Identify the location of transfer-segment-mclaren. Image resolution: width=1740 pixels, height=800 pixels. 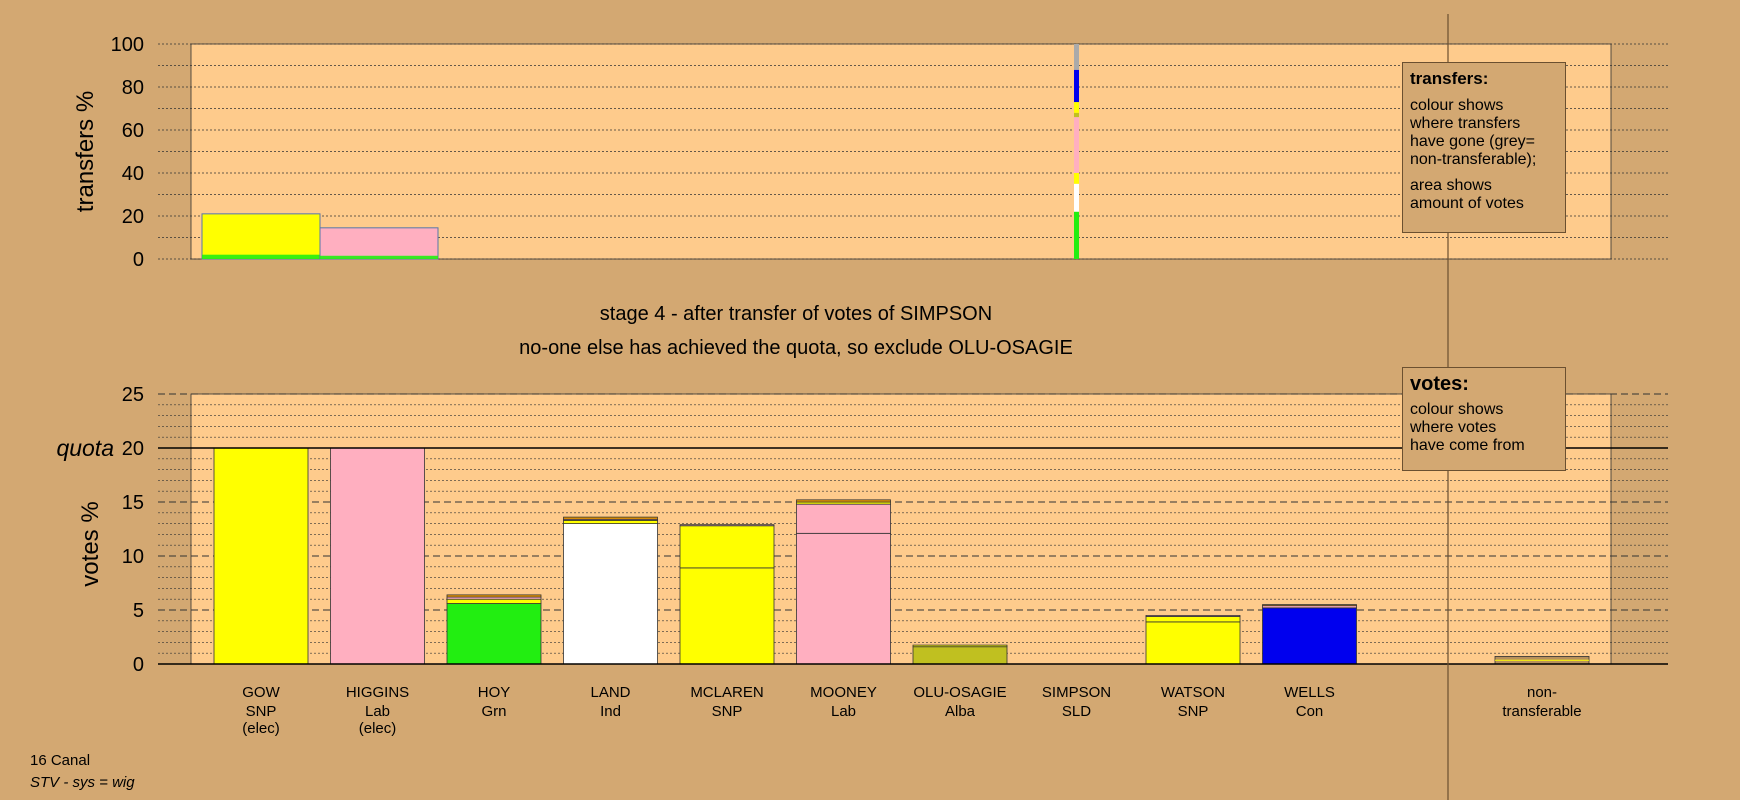
(1076, 107).